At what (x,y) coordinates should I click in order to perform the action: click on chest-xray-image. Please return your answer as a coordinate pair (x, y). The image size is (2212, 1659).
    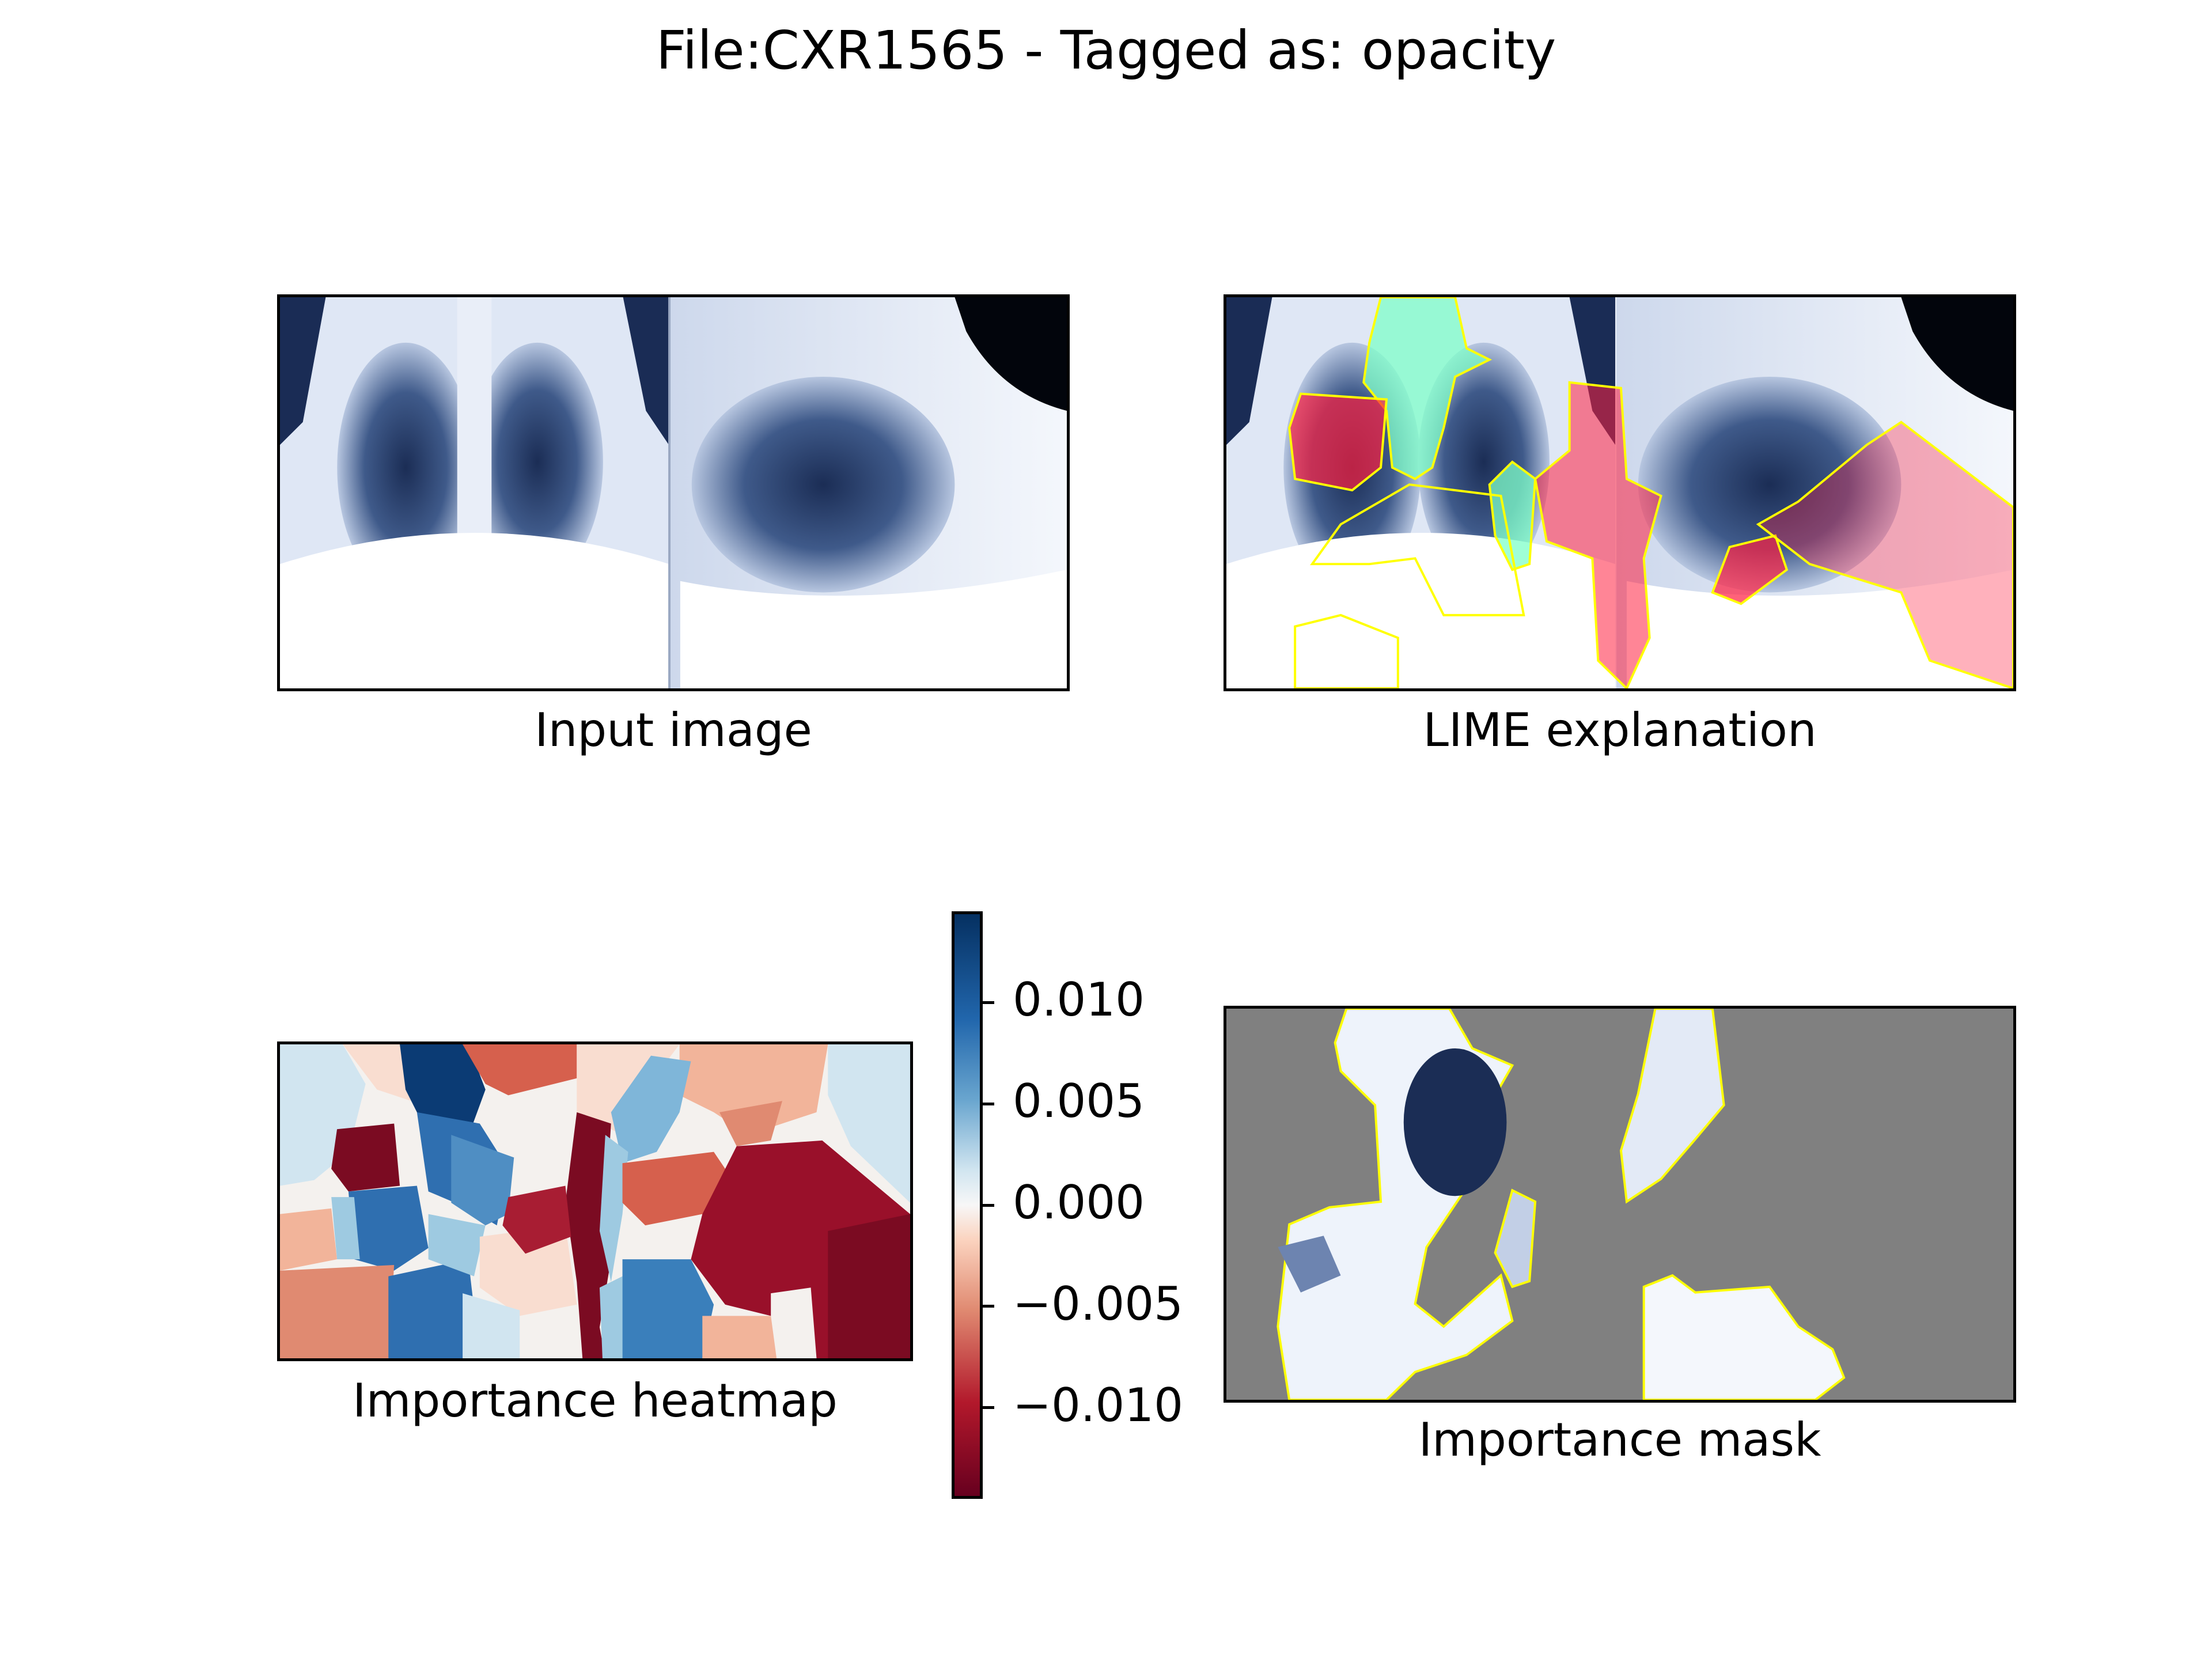
    Looking at the image, I should click on (673, 492).